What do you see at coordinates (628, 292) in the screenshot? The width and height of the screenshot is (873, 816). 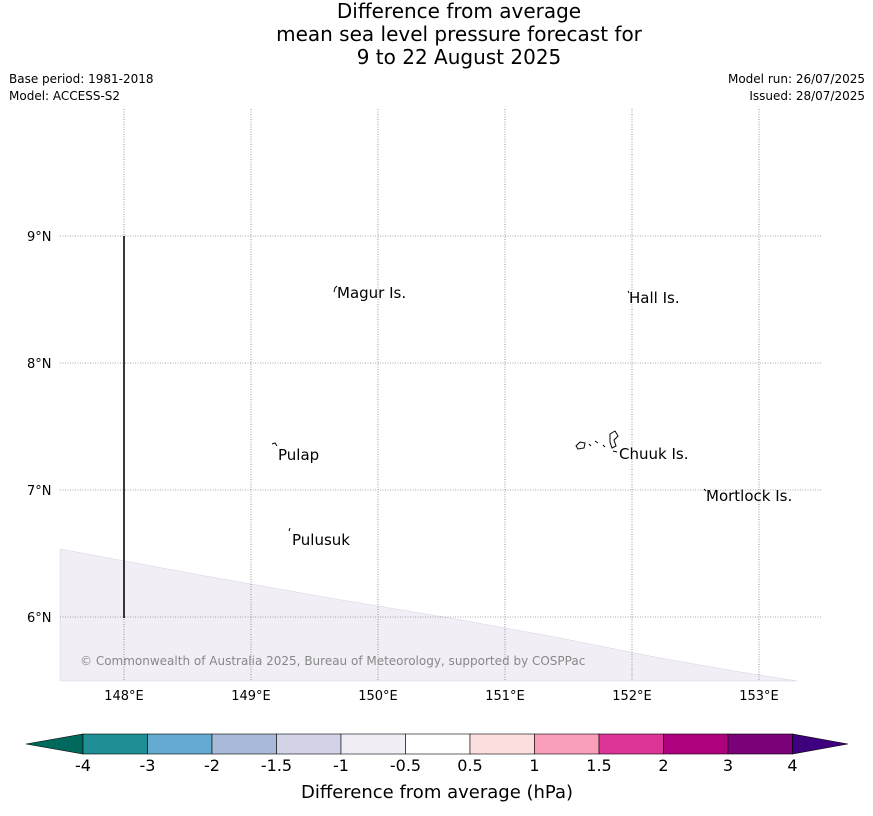 I see `island-hall` at bounding box center [628, 292].